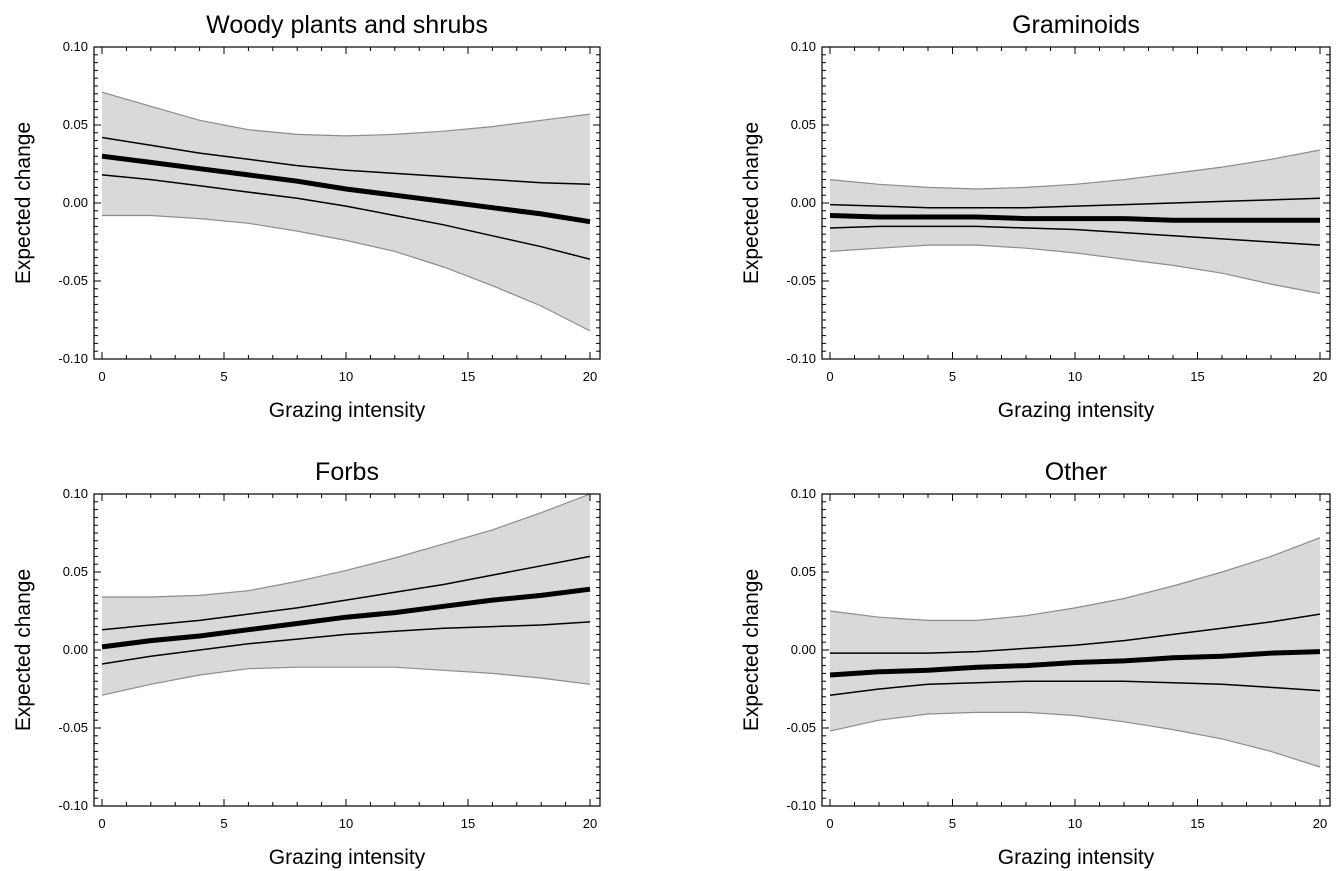 This screenshot has height=871, width=1338. What do you see at coordinates (1076, 472) in the screenshot?
I see `chart-title: Other` at bounding box center [1076, 472].